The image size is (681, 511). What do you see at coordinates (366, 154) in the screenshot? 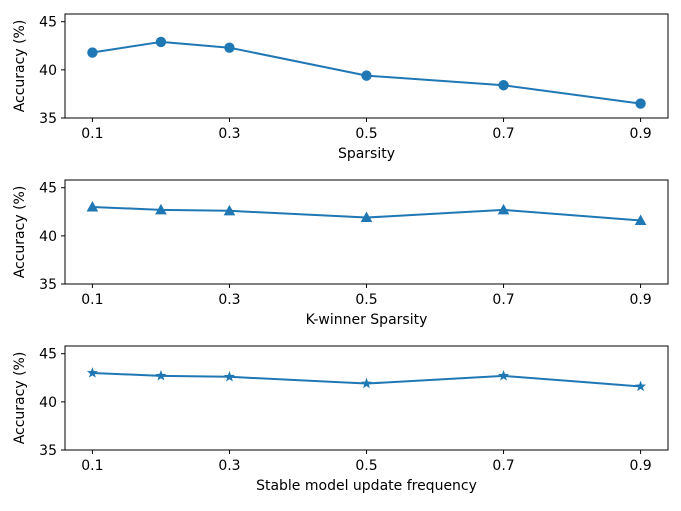
I see `x-axis-label: Sparsity` at bounding box center [366, 154].